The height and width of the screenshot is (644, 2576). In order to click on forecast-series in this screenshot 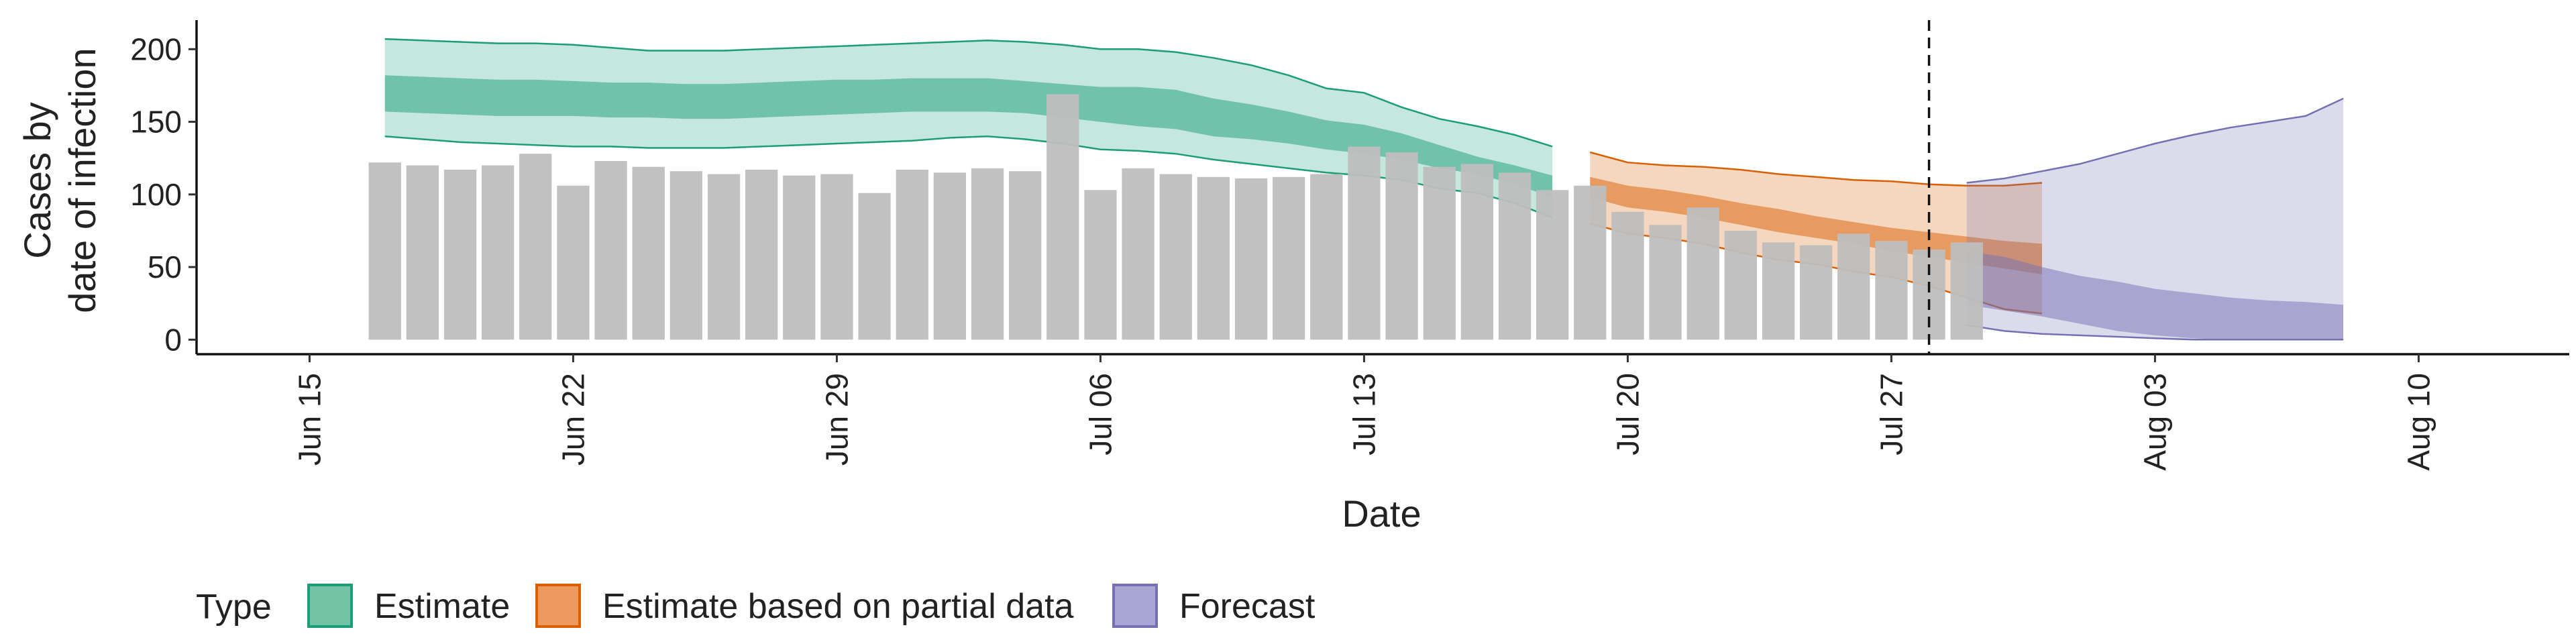, I will do `click(2155, 219)`.